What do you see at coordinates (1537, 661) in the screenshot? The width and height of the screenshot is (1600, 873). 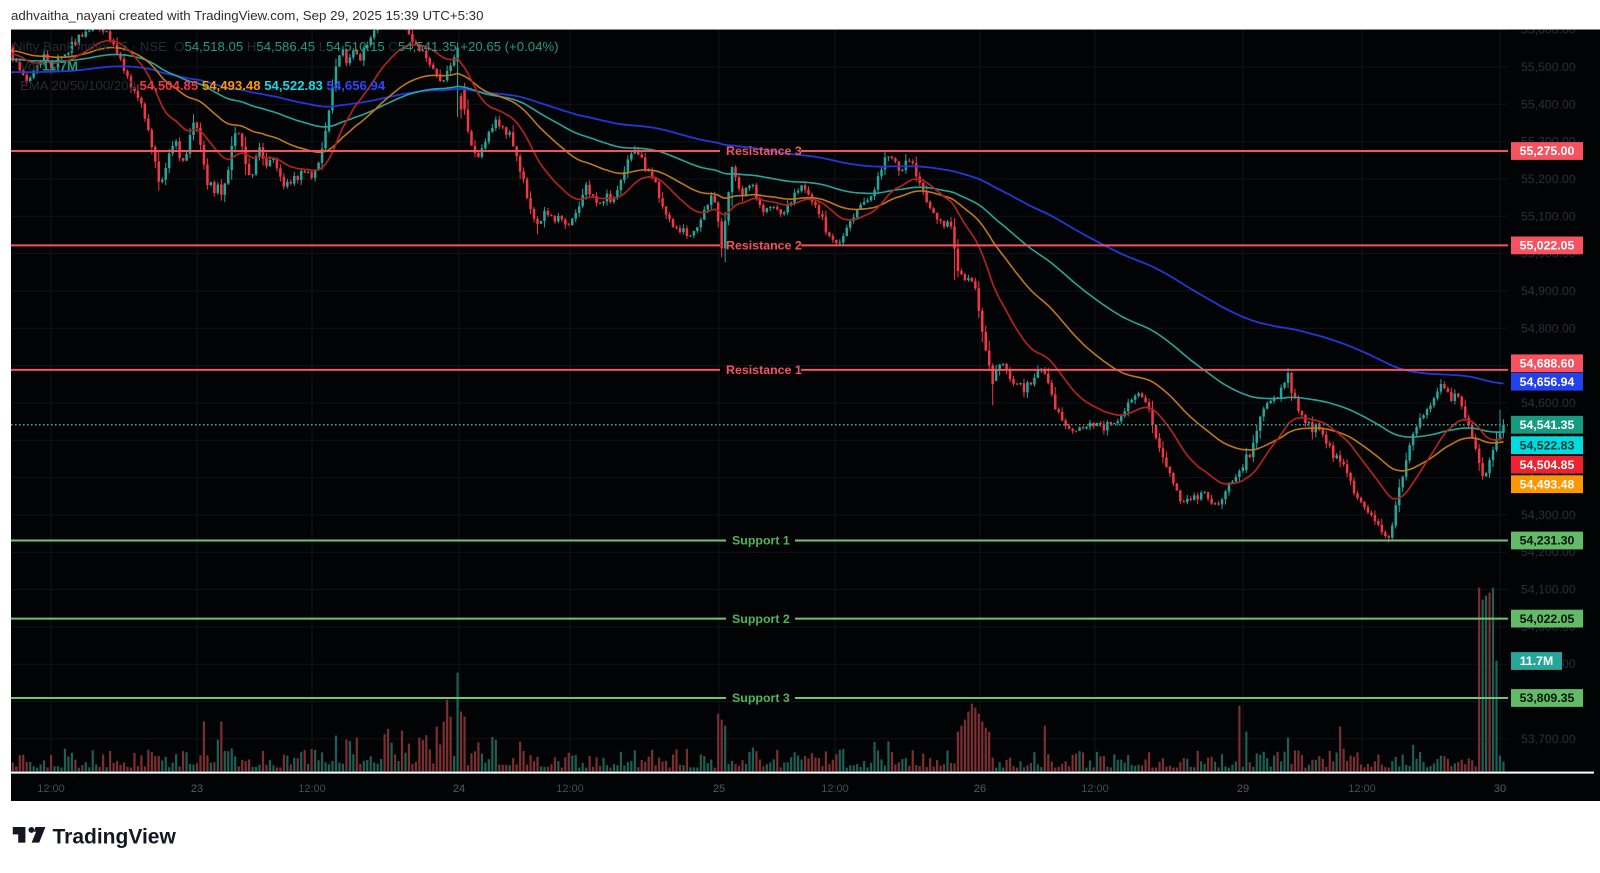 I see `svg-text: 11.7M` at bounding box center [1537, 661].